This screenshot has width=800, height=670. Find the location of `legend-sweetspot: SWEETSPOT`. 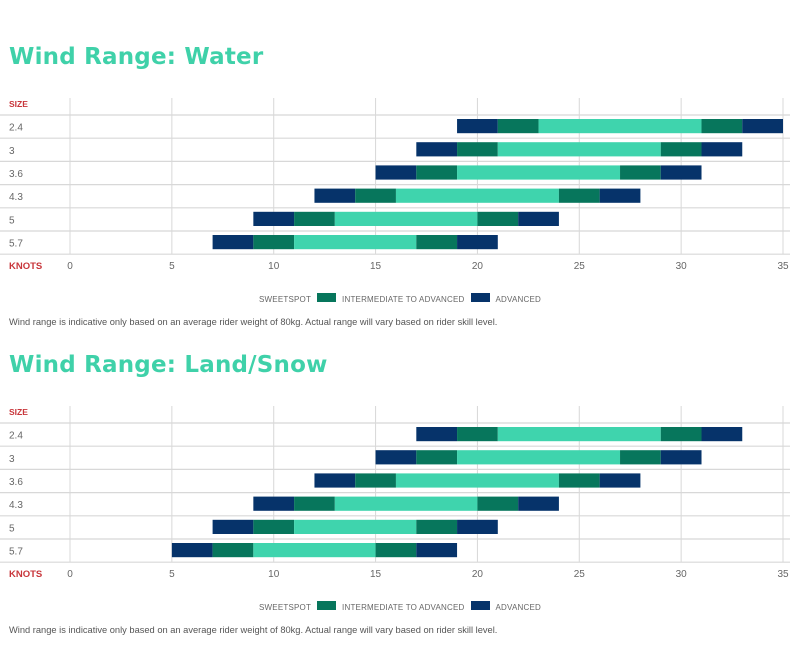

legend-sweetspot: SWEETSPOT is located at coordinates (285, 607).